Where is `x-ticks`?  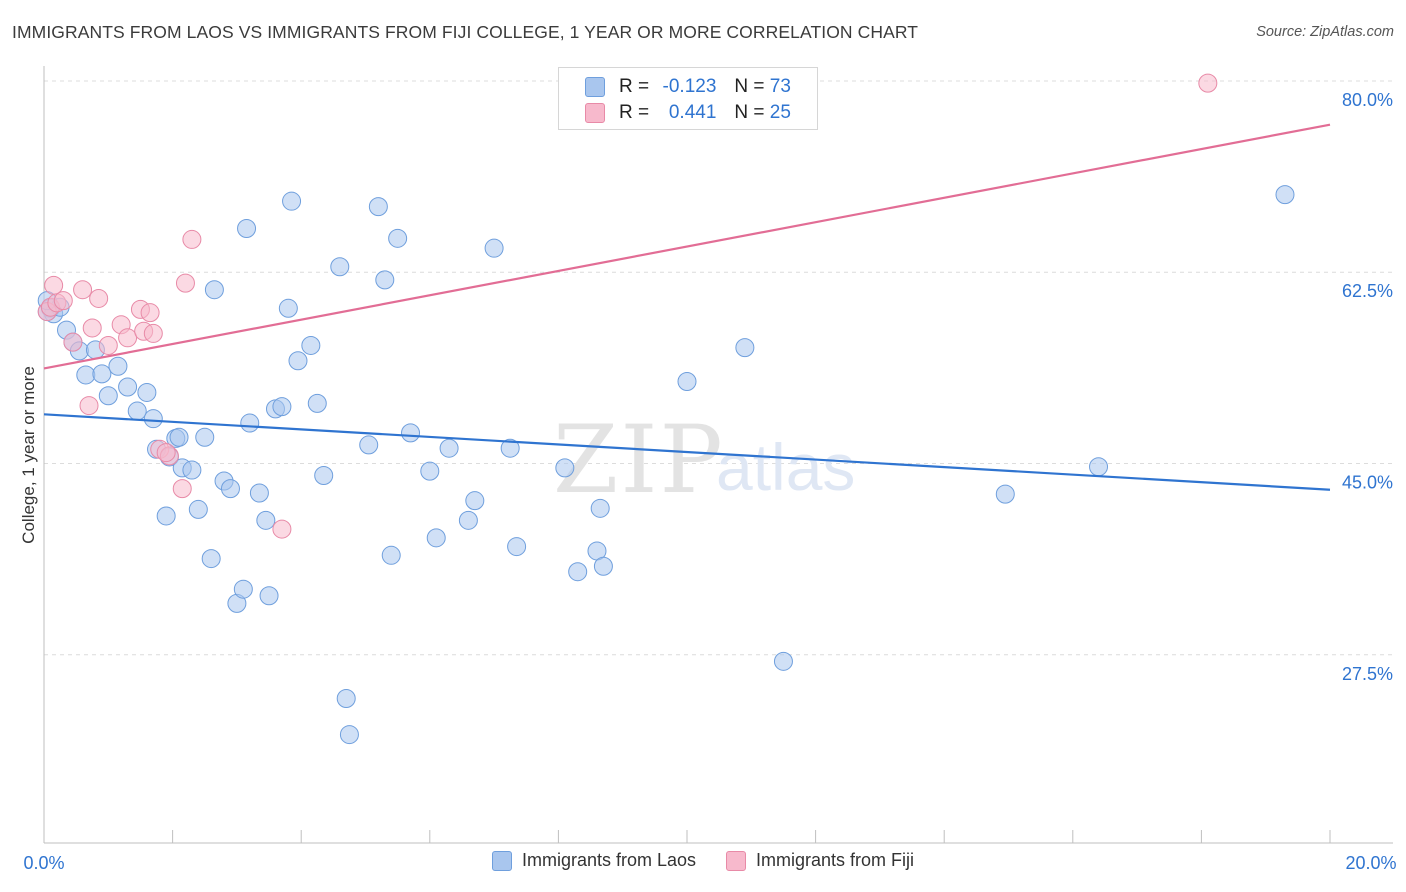 x-ticks is located at coordinates (687, 836).